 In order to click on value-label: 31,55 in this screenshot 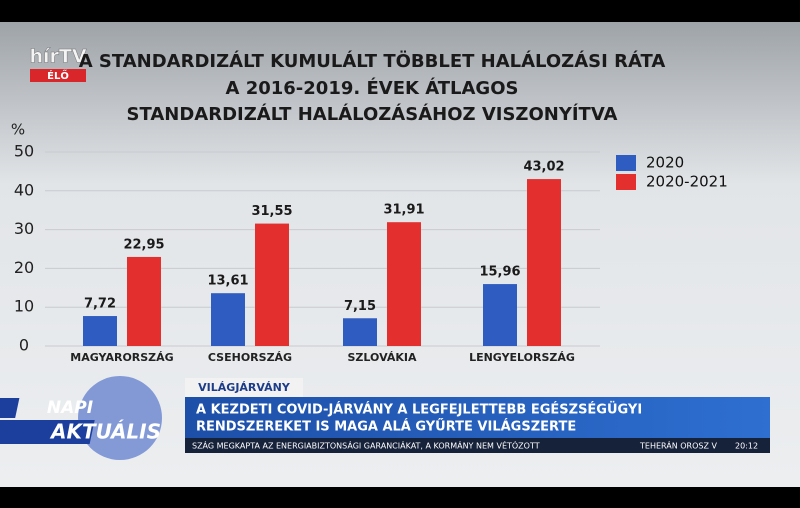, I will do `click(271, 211)`.